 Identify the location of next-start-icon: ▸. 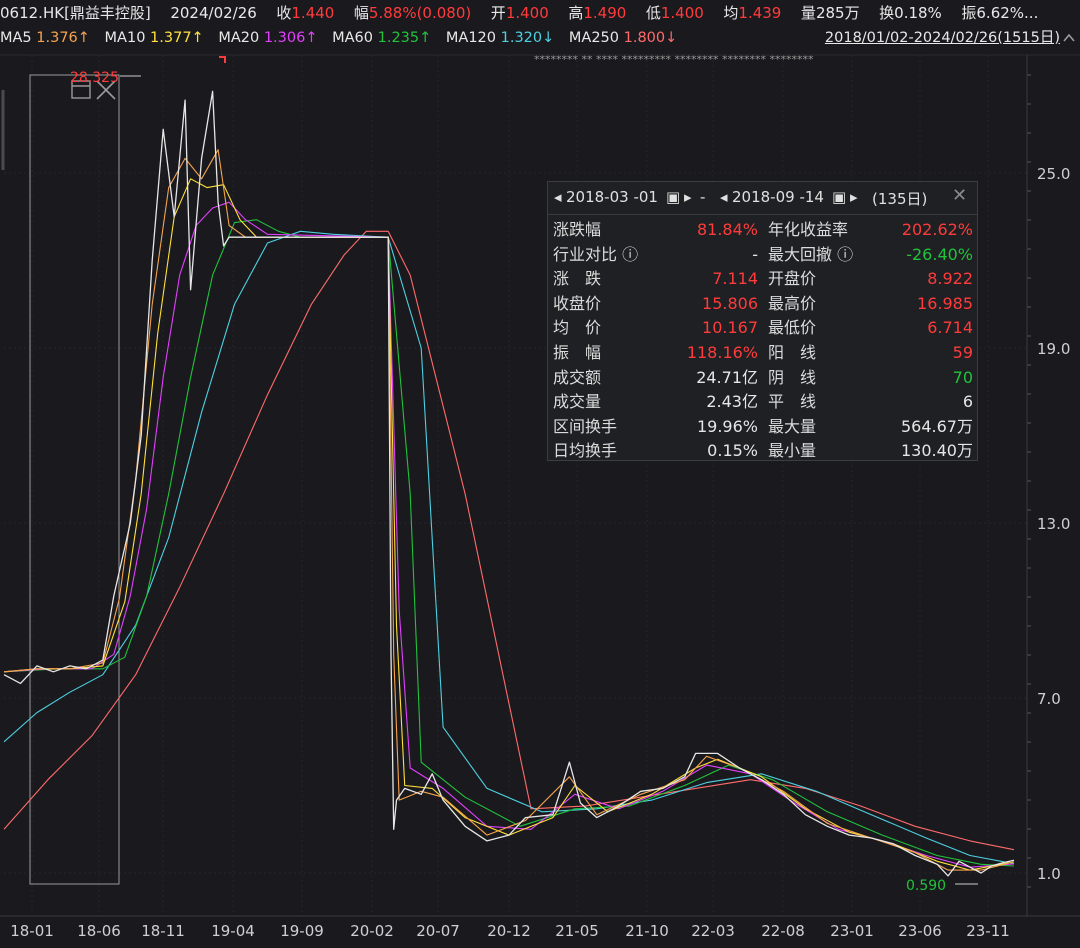
(688, 197).